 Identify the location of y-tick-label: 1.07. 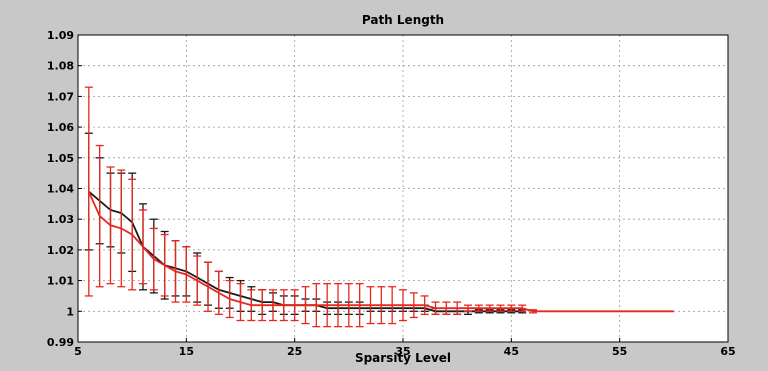
(60, 96).